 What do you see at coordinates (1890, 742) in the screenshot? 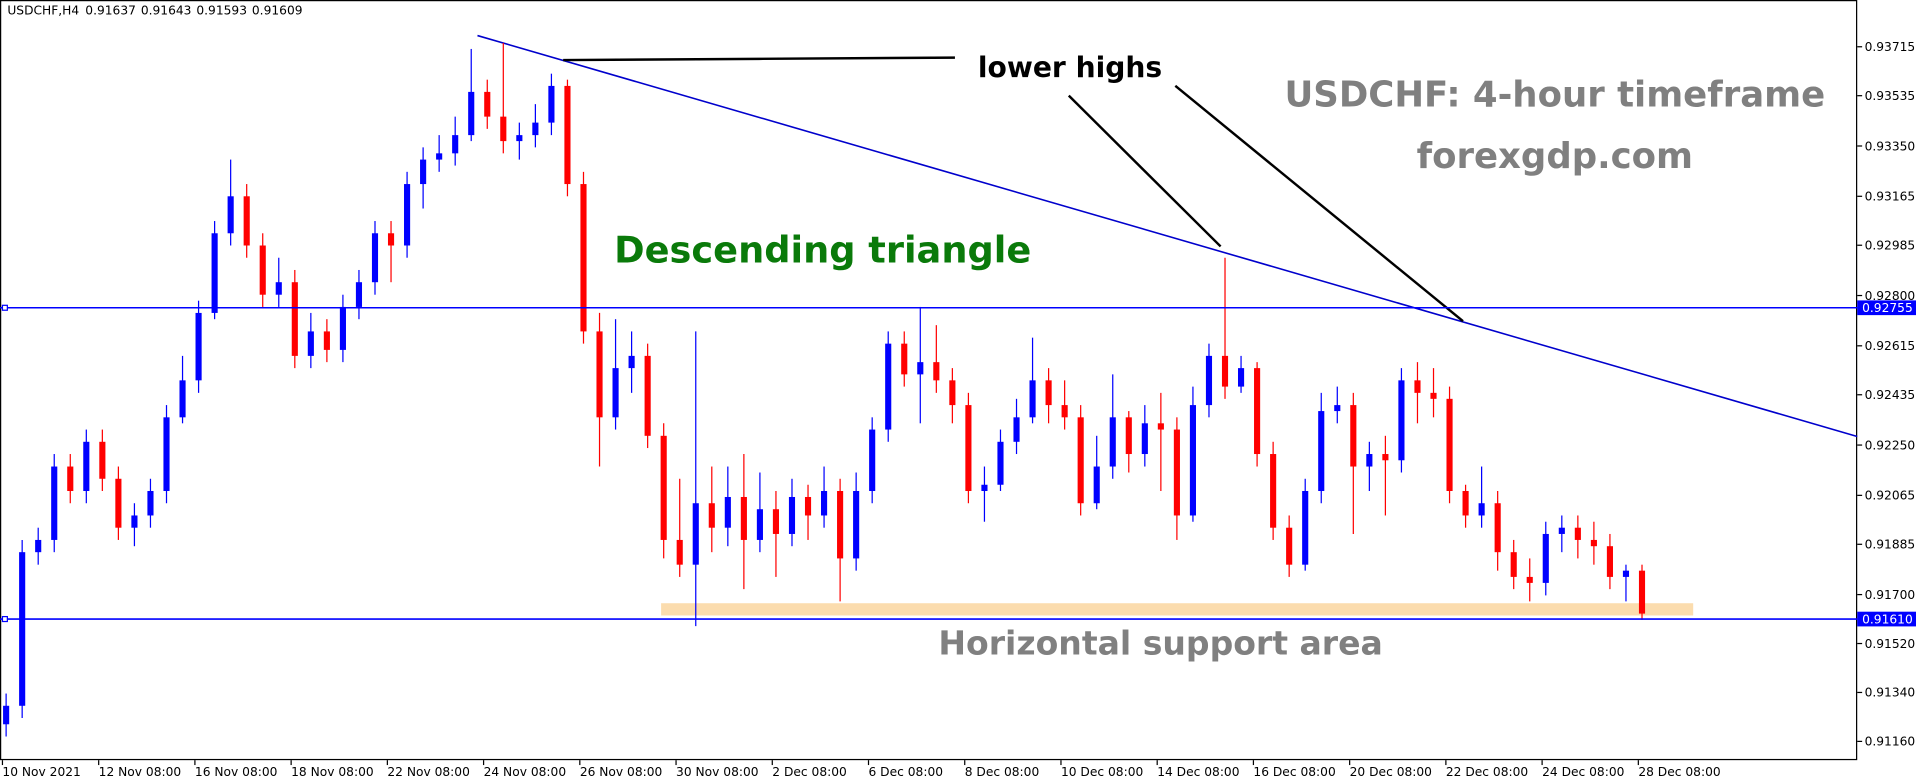
I see `y-tick-label: 0.91160` at bounding box center [1890, 742].